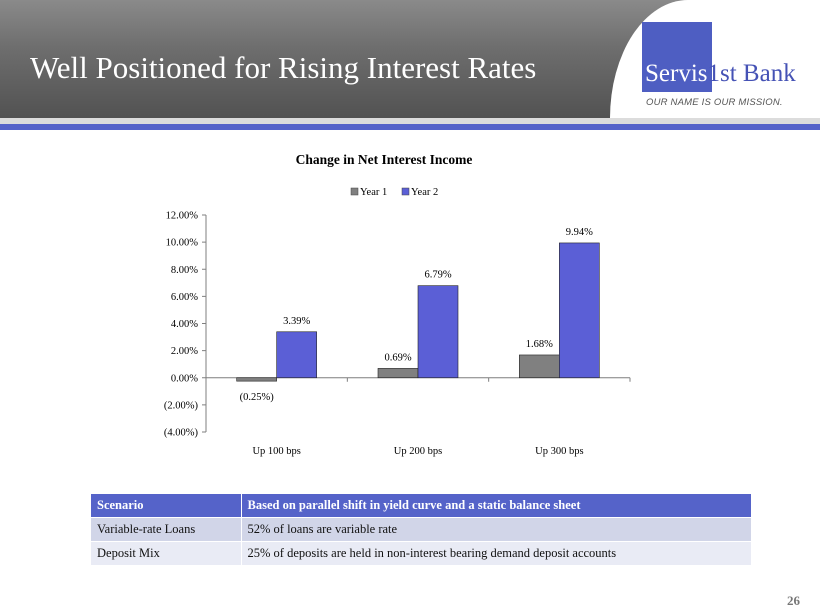  Describe the element at coordinates (184, 270) in the screenshot. I see `y-tick-label: 8.00%` at that location.